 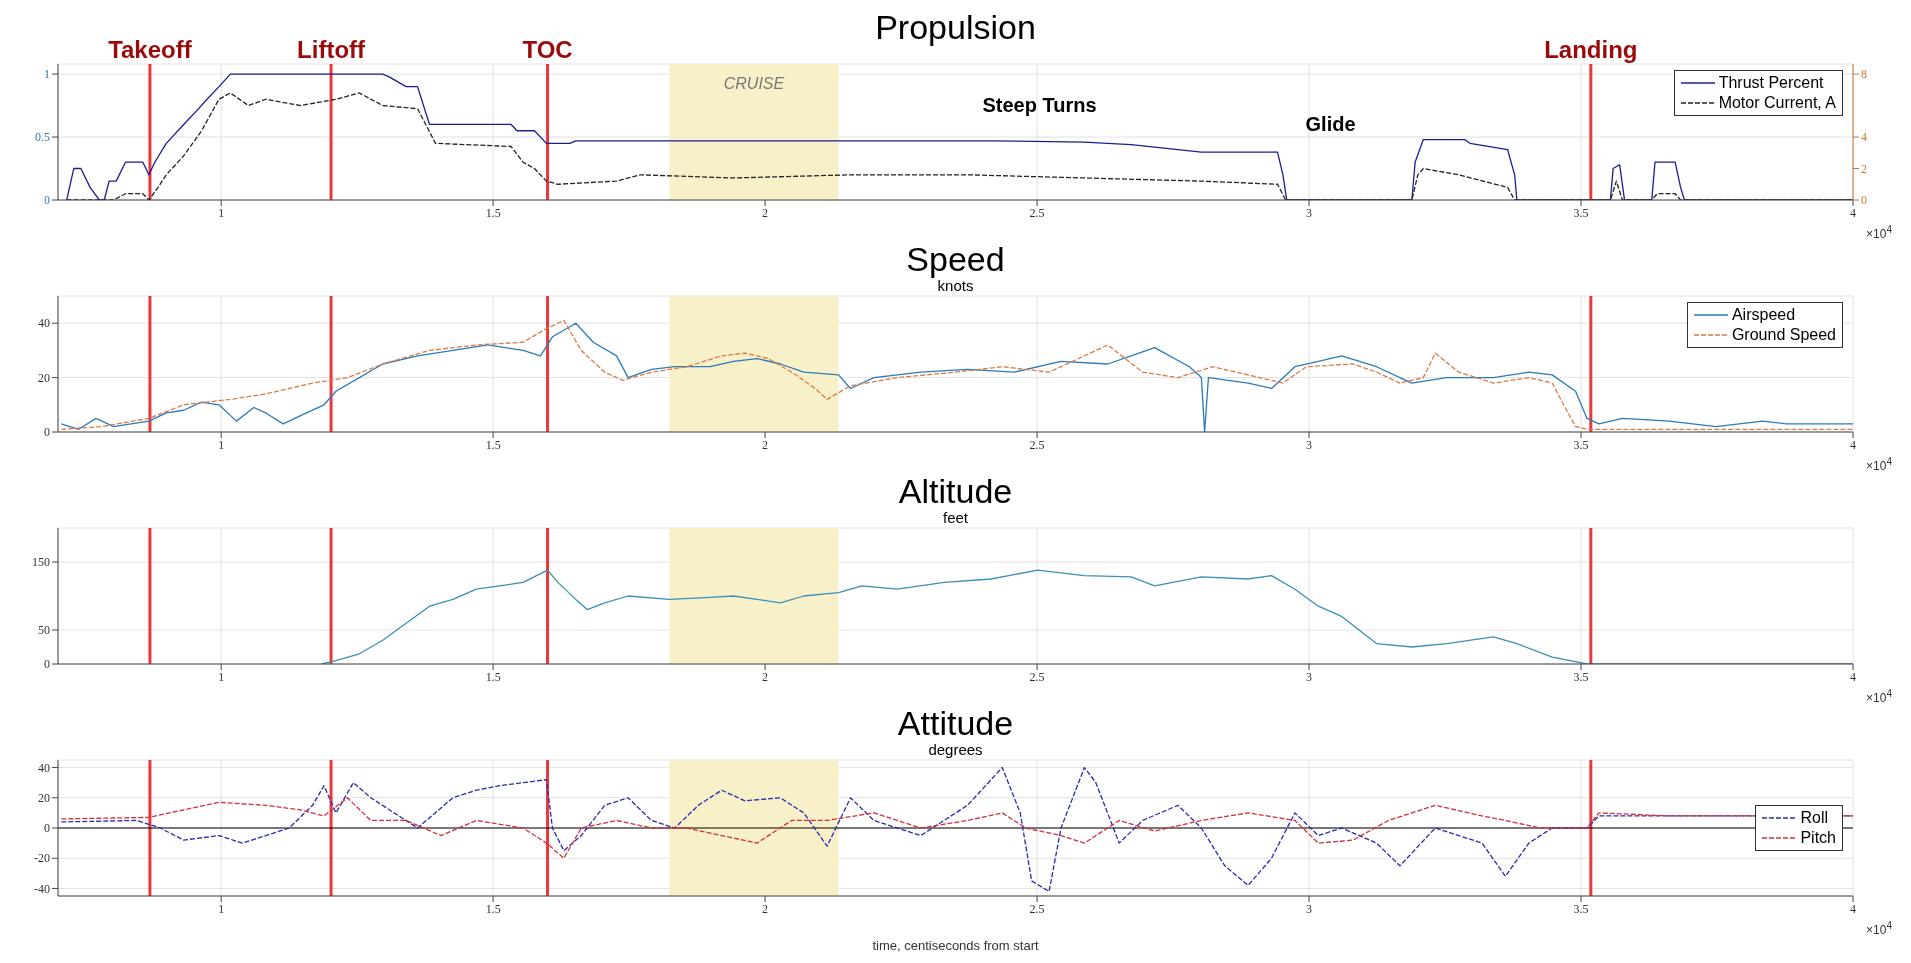 What do you see at coordinates (956, 828) in the screenshot?
I see `line-series` at bounding box center [956, 828].